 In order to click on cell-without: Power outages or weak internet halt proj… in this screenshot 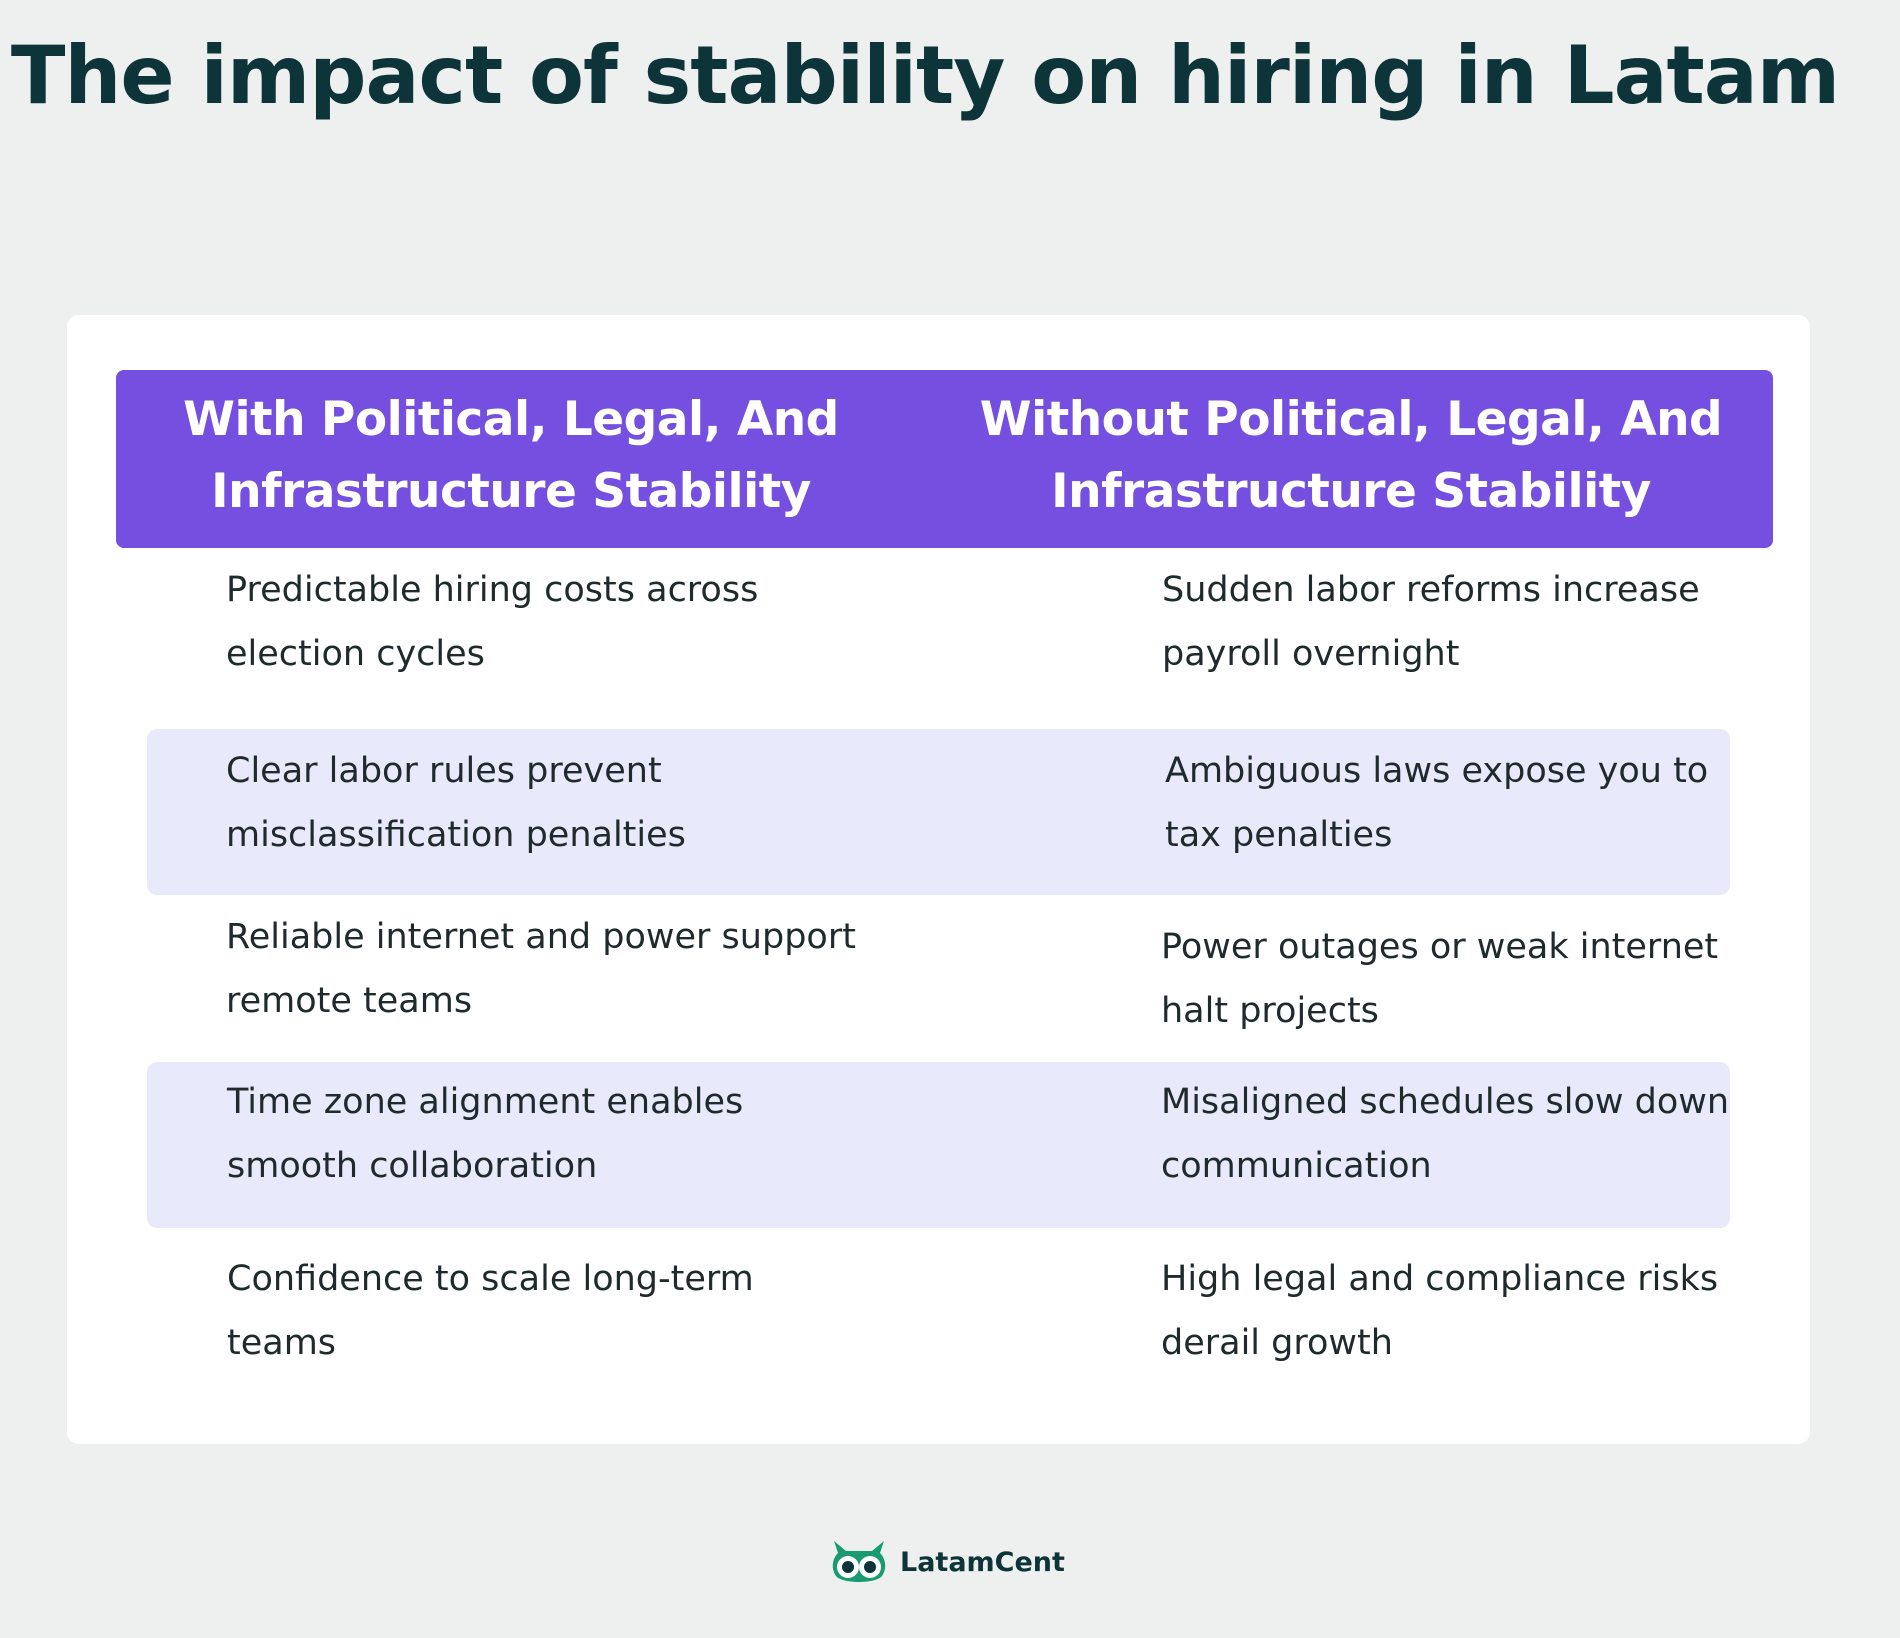, I will do `click(1440, 979)`.